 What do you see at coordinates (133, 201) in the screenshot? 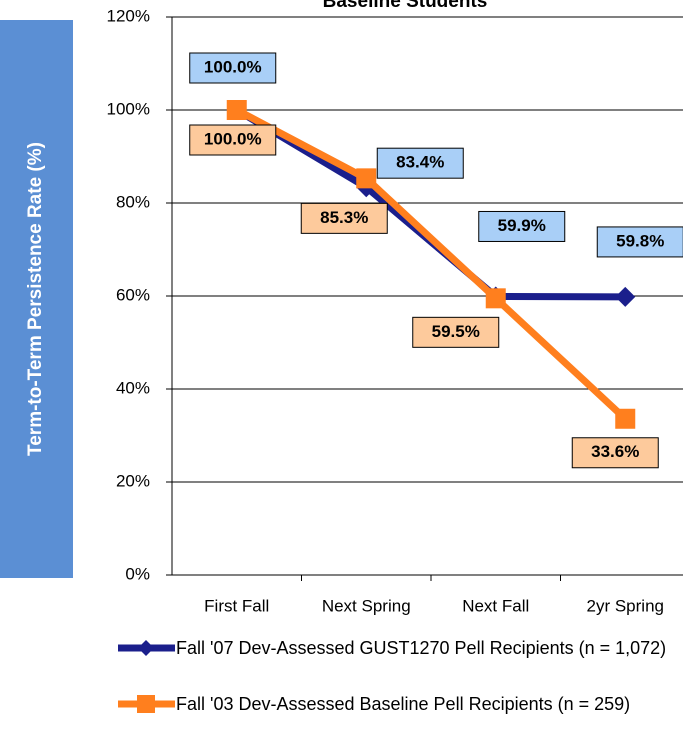
I see `y-tick-label: 80%` at bounding box center [133, 201].